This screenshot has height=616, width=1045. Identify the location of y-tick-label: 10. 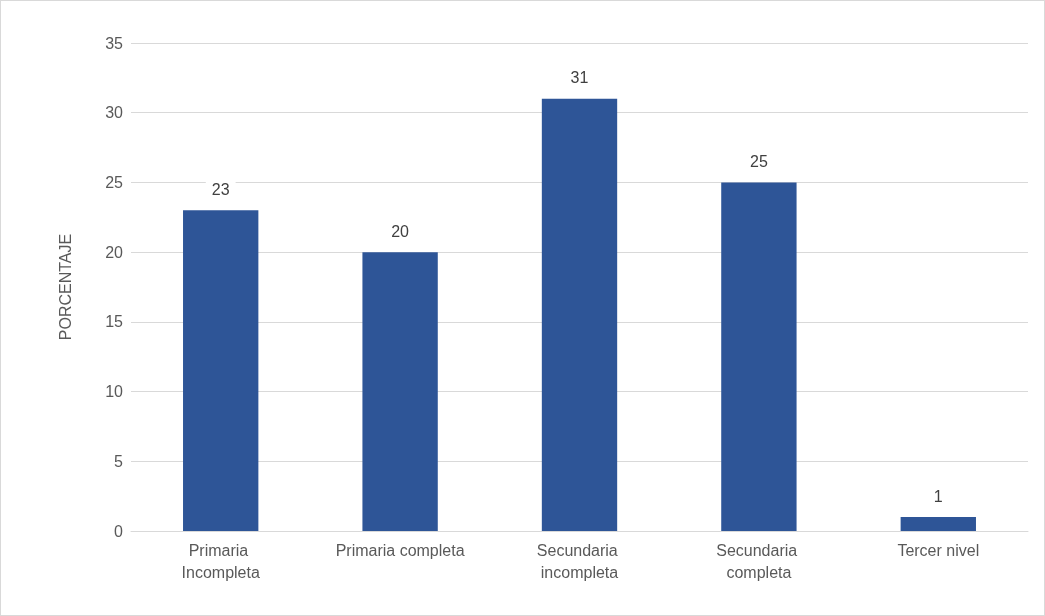
(114, 392).